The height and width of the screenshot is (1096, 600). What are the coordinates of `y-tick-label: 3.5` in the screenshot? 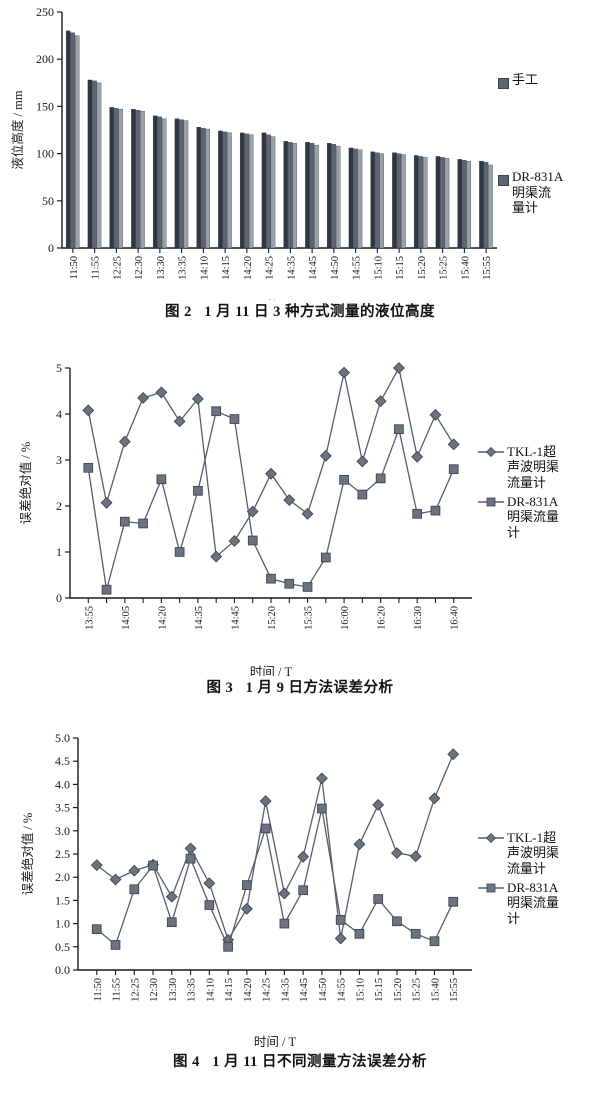 It's located at (62, 808).